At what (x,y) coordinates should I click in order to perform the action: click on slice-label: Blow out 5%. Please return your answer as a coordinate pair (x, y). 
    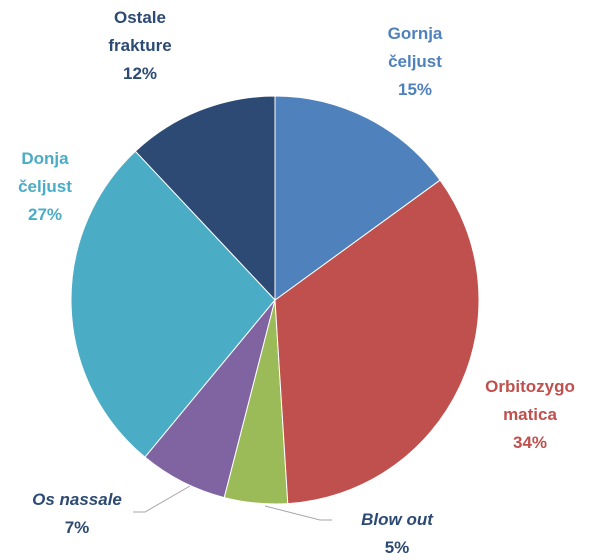
    Looking at the image, I should click on (397, 533).